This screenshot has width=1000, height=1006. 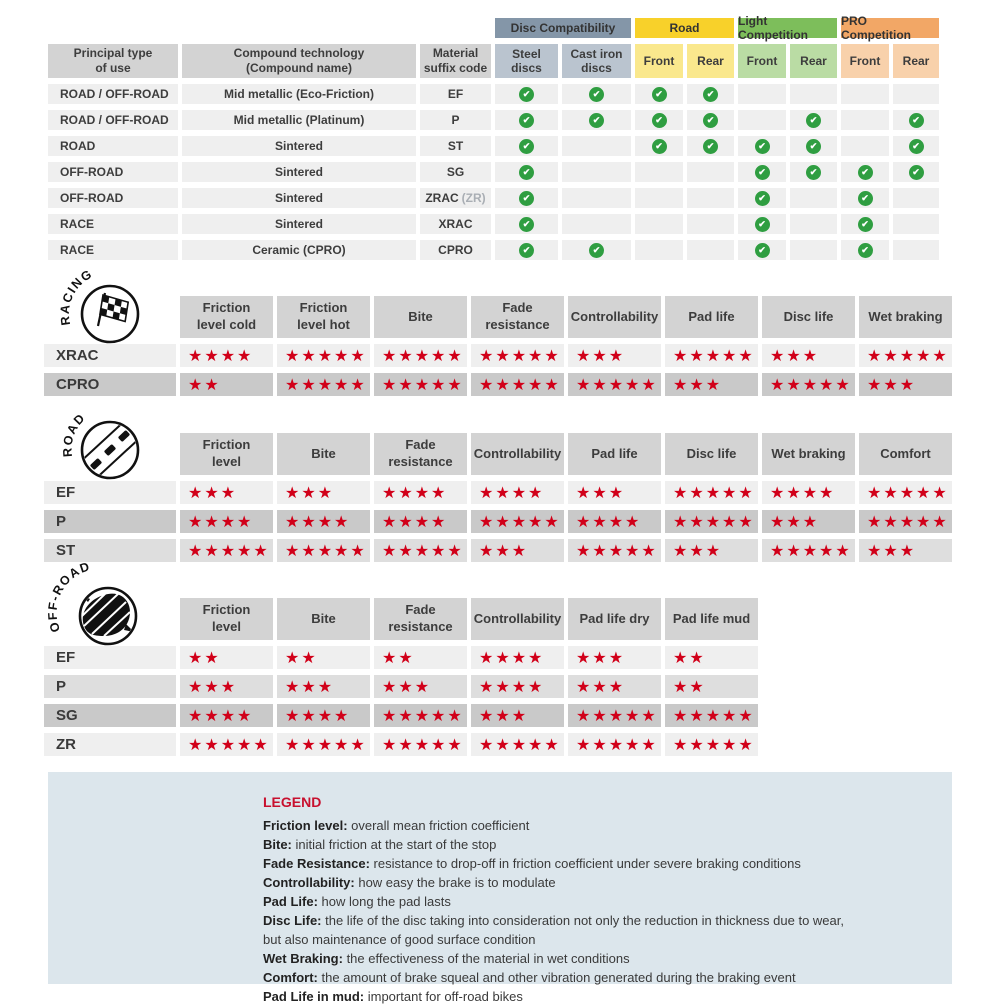 I want to click on legend-term: Controllability:, so click(x=311, y=882).